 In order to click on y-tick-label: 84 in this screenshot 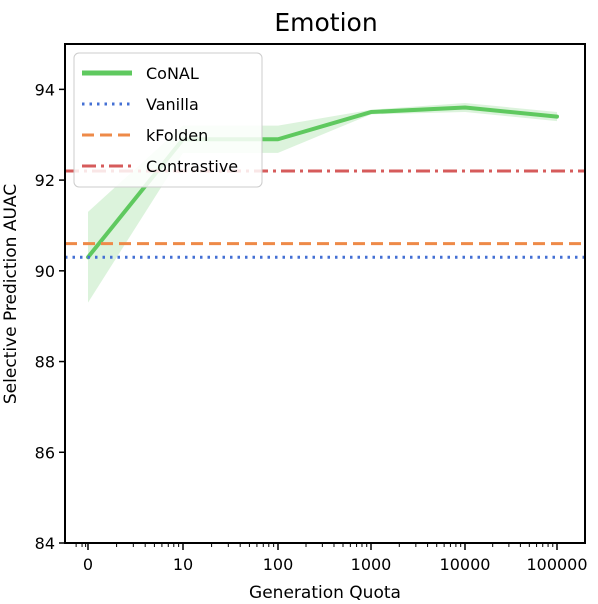, I will do `click(45, 543)`.